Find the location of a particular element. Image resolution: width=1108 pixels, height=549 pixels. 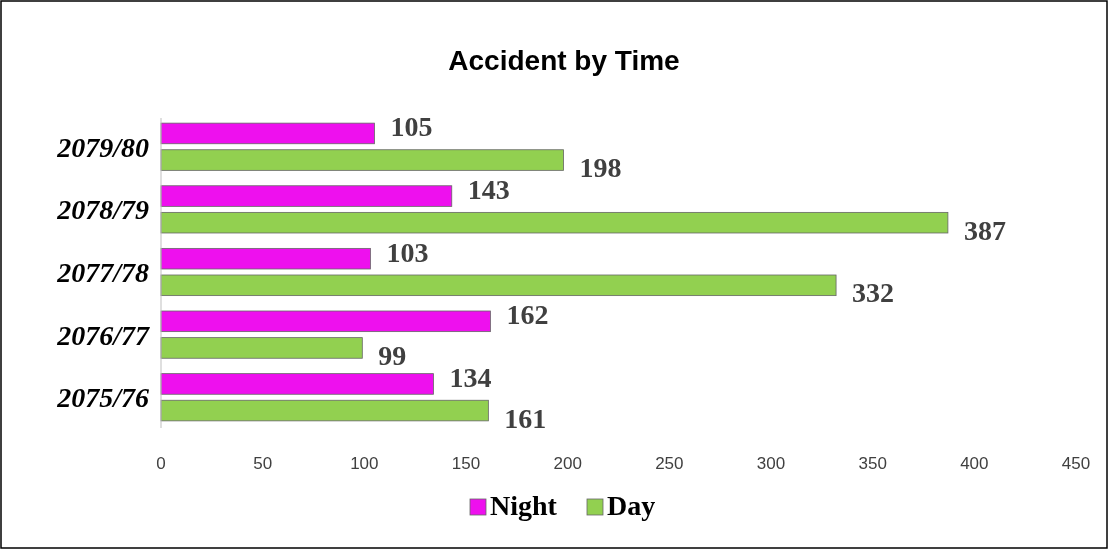

data-label: 387 is located at coordinates (984, 230).